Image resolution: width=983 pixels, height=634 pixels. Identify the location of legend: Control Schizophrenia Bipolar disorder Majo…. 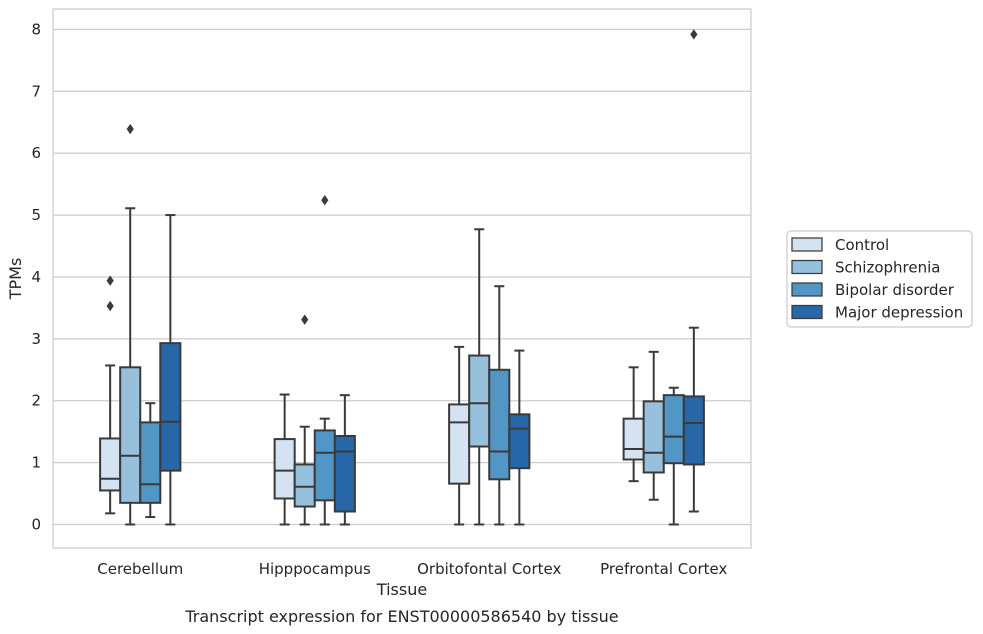
(879, 279).